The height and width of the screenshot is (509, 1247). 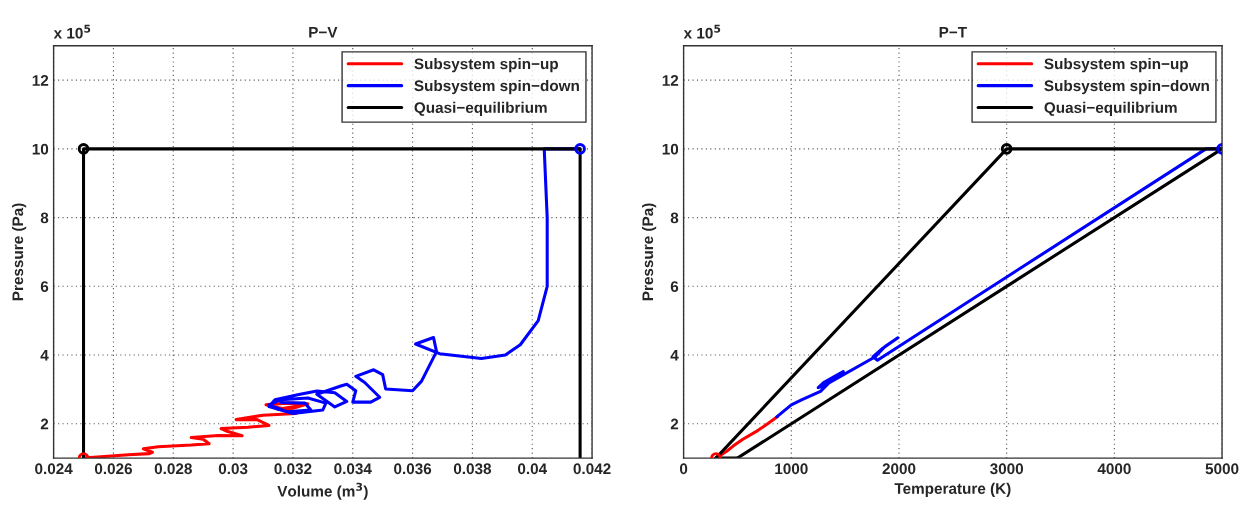 I want to click on x-axis-title: Volume (m$^{3}$), so click(x=322, y=491).